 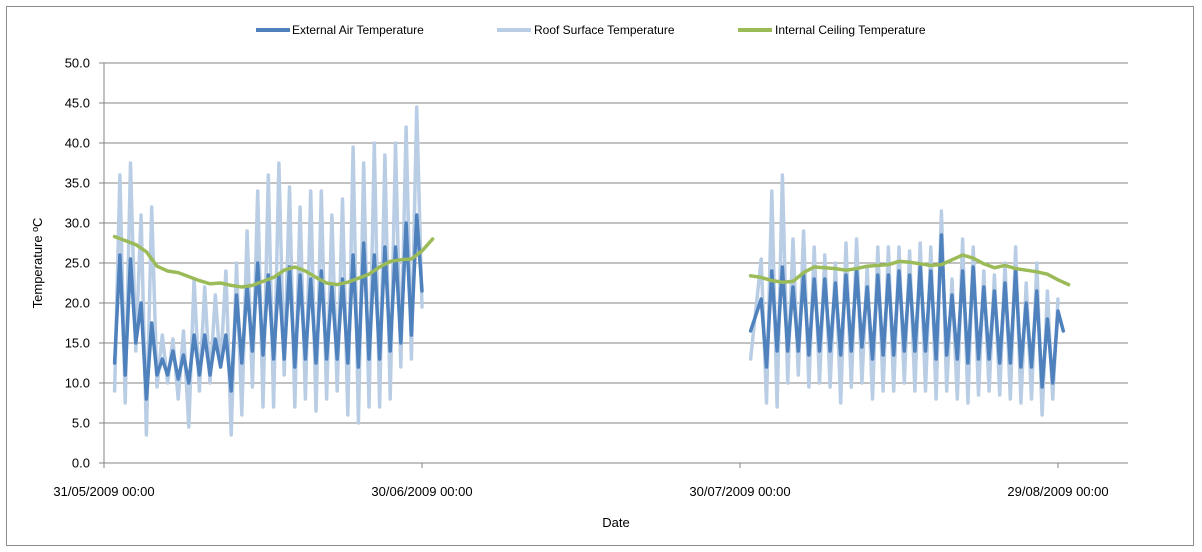 I want to click on y-tick-label: 35.0, so click(x=77, y=183).